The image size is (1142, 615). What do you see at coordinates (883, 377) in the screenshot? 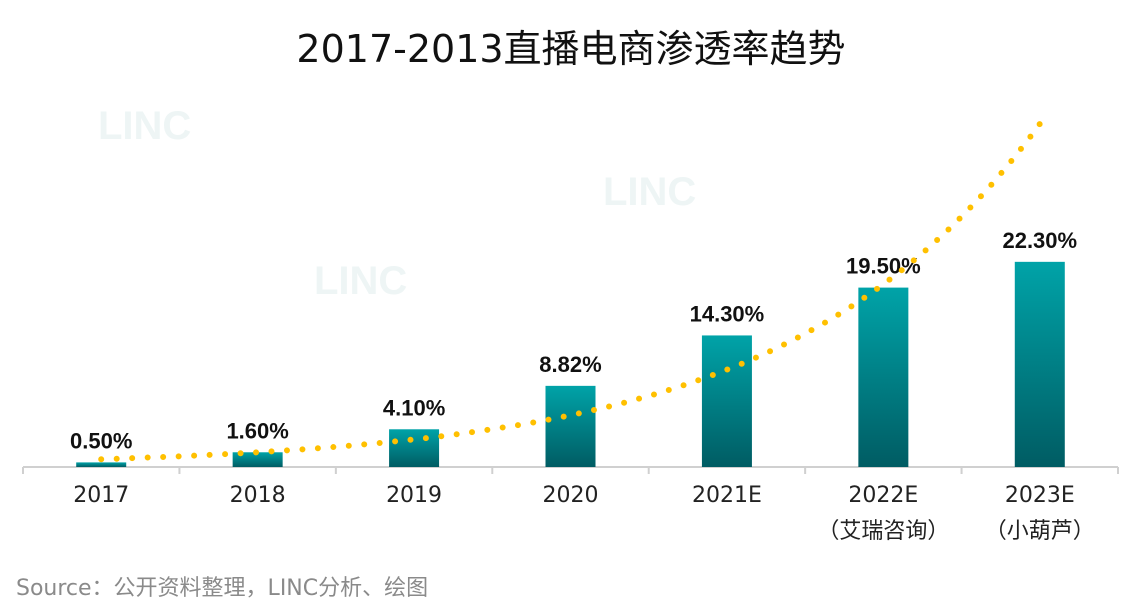
I see `bar-2022E` at bounding box center [883, 377].